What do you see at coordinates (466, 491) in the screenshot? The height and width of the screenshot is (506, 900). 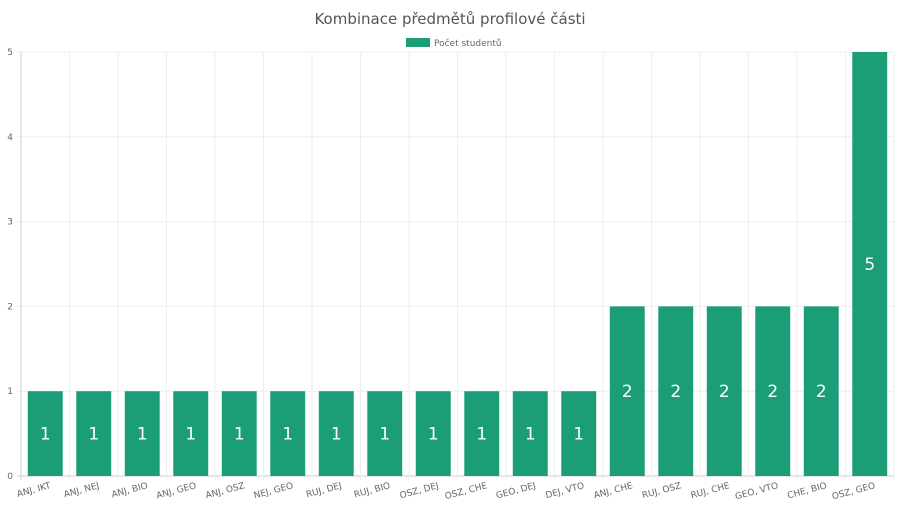 I see `x-tick-label: OSZ, CHE` at bounding box center [466, 491].